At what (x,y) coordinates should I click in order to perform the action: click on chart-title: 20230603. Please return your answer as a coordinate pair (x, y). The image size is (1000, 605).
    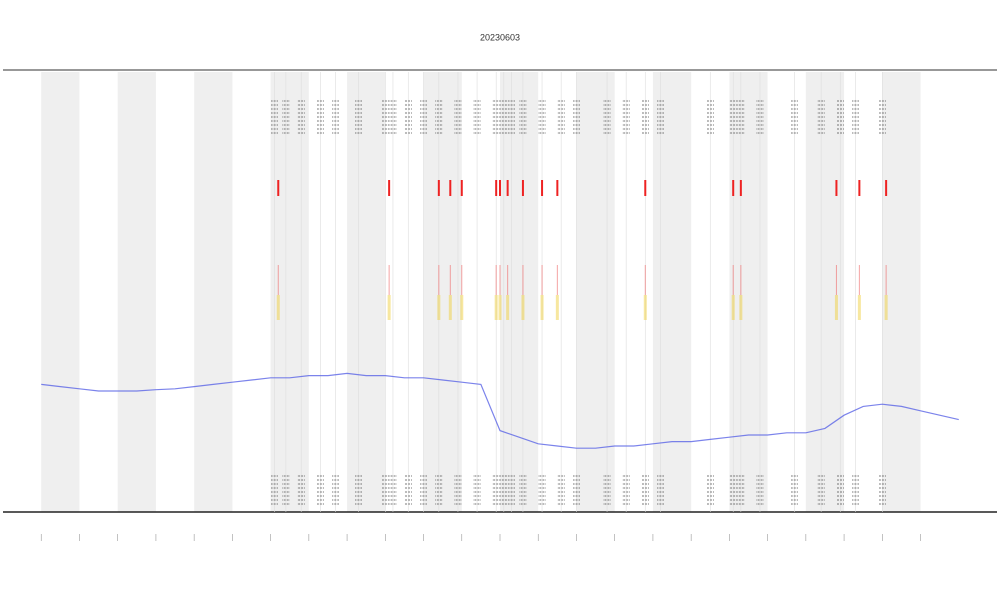
    Looking at the image, I should click on (500, 37).